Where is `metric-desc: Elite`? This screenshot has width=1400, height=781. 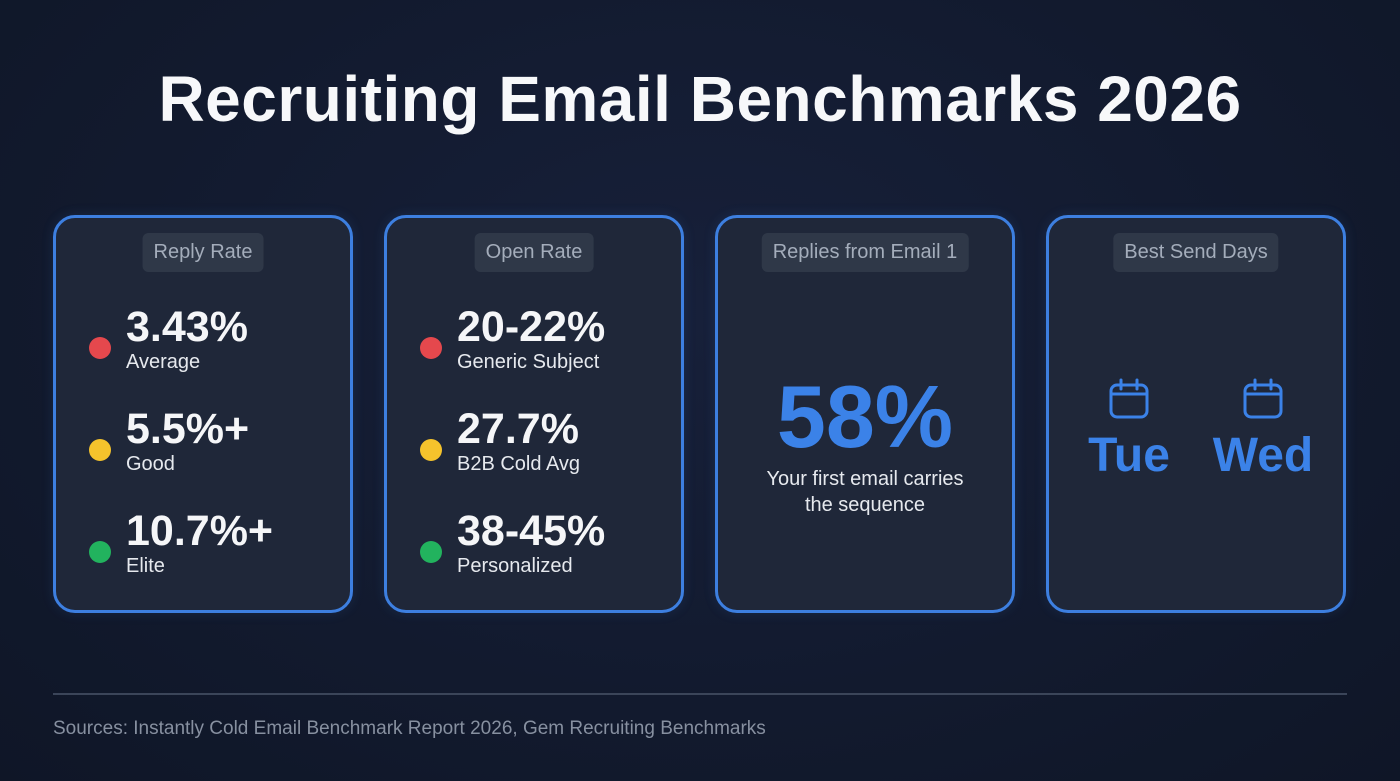
metric-desc: Elite is located at coordinates (145, 566).